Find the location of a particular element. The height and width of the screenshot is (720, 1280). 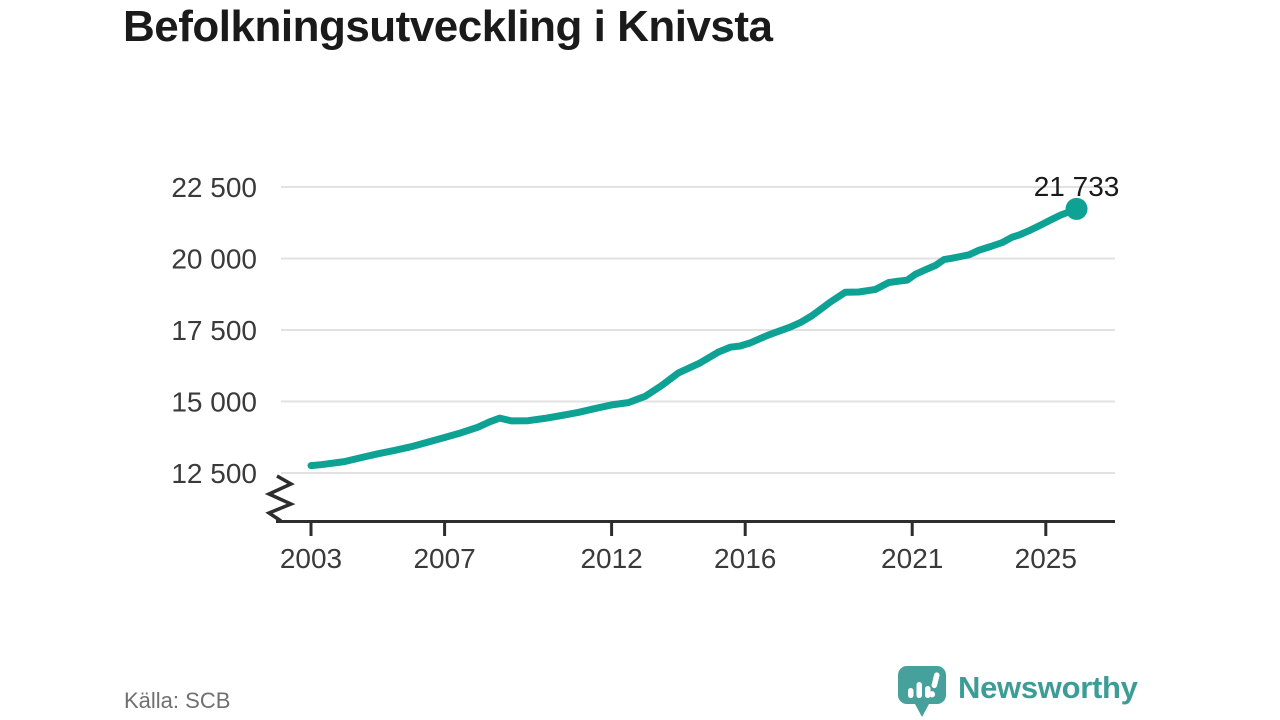

newsworthy-logo: Newsworthy is located at coordinates (1017, 691).